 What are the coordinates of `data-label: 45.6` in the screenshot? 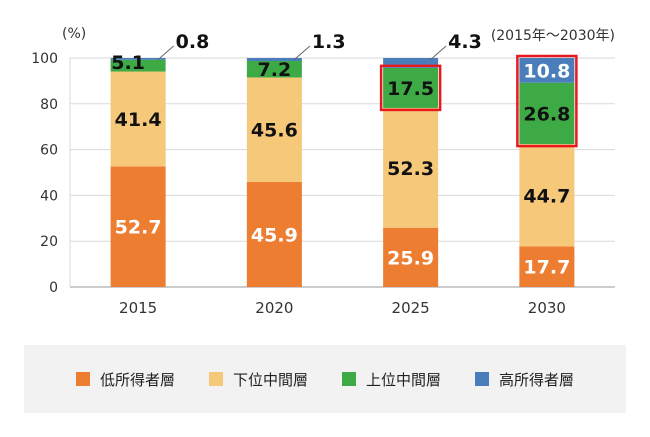 It's located at (274, 131).